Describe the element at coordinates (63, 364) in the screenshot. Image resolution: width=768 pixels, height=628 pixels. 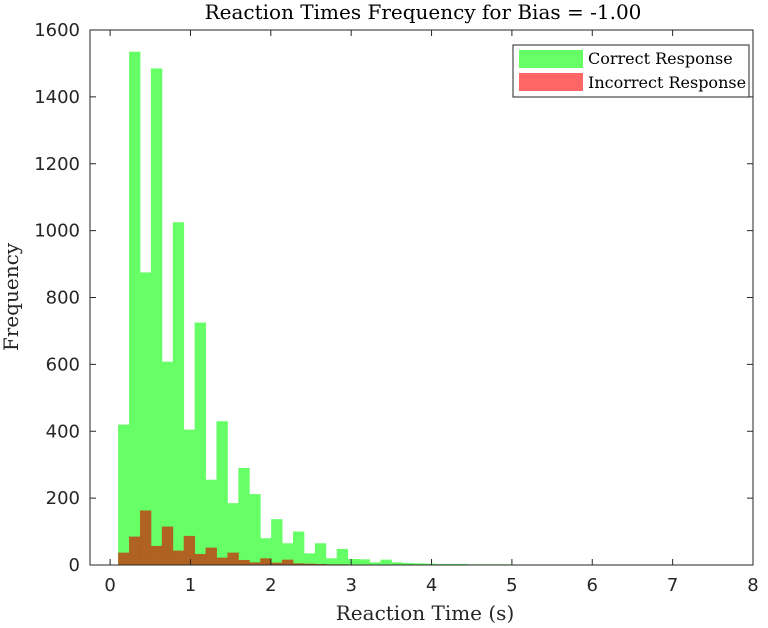
I see `y-tick-label: 600` at that location.